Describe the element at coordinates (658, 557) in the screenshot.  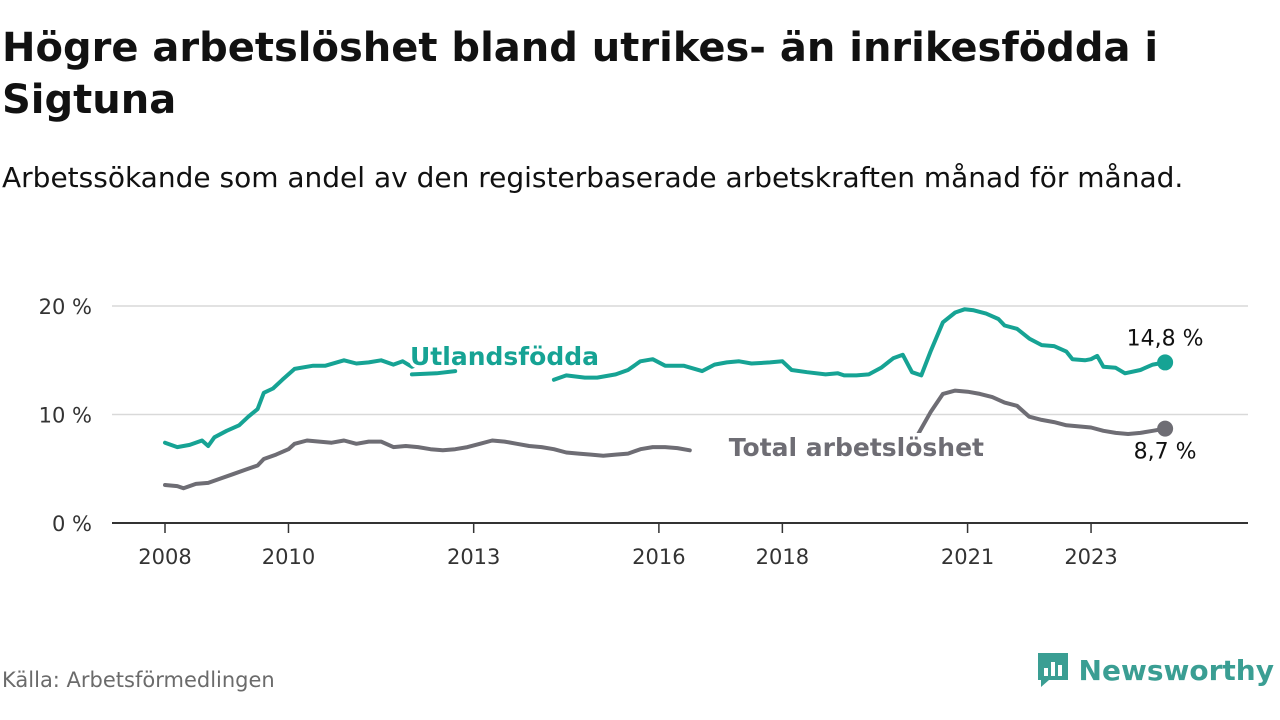
I see `x-tick-label: 2016` at that location.